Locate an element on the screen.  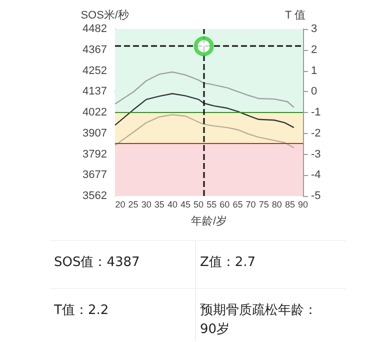
x-tick-label: 20 is located at coordinates (120, 205).